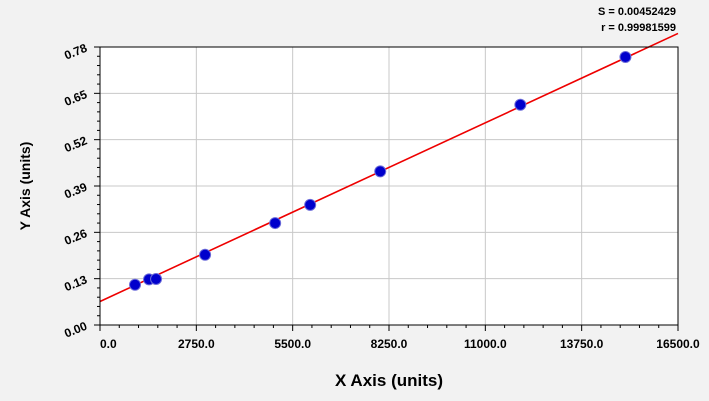  Describe the element at coordinates (108, 344) in the screenshot. I see `x-tick-label: 0.0` at that location.